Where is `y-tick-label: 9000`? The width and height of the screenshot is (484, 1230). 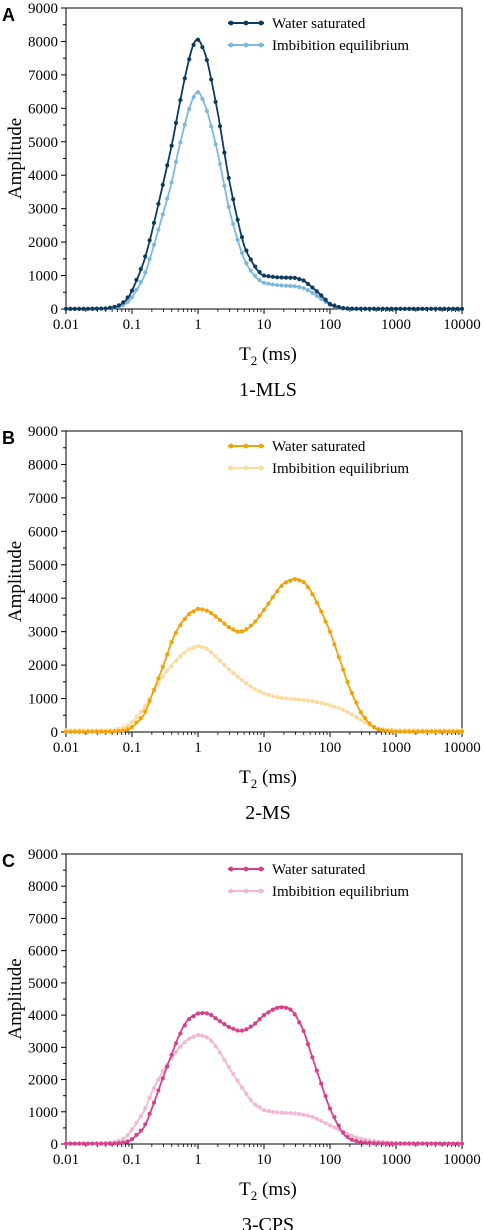
y-tick-label: 9000 is located at coordinates (43, 855).